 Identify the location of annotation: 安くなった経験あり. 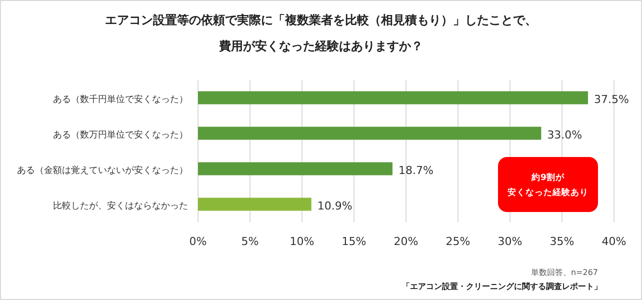
(548, 192).